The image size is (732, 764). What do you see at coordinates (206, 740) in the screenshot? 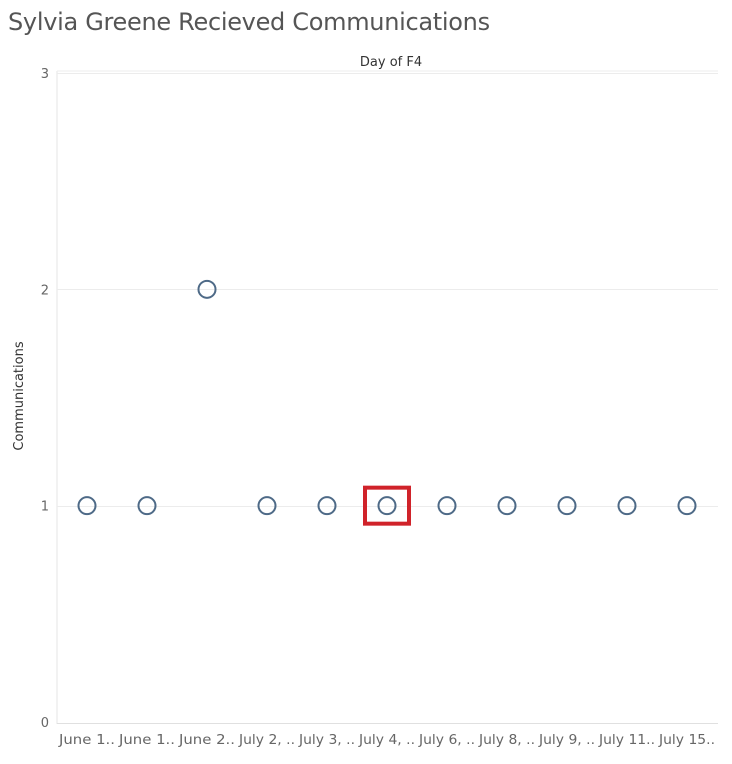
I see `x-tick-label: June 2..` at bounding box center [206, 740].